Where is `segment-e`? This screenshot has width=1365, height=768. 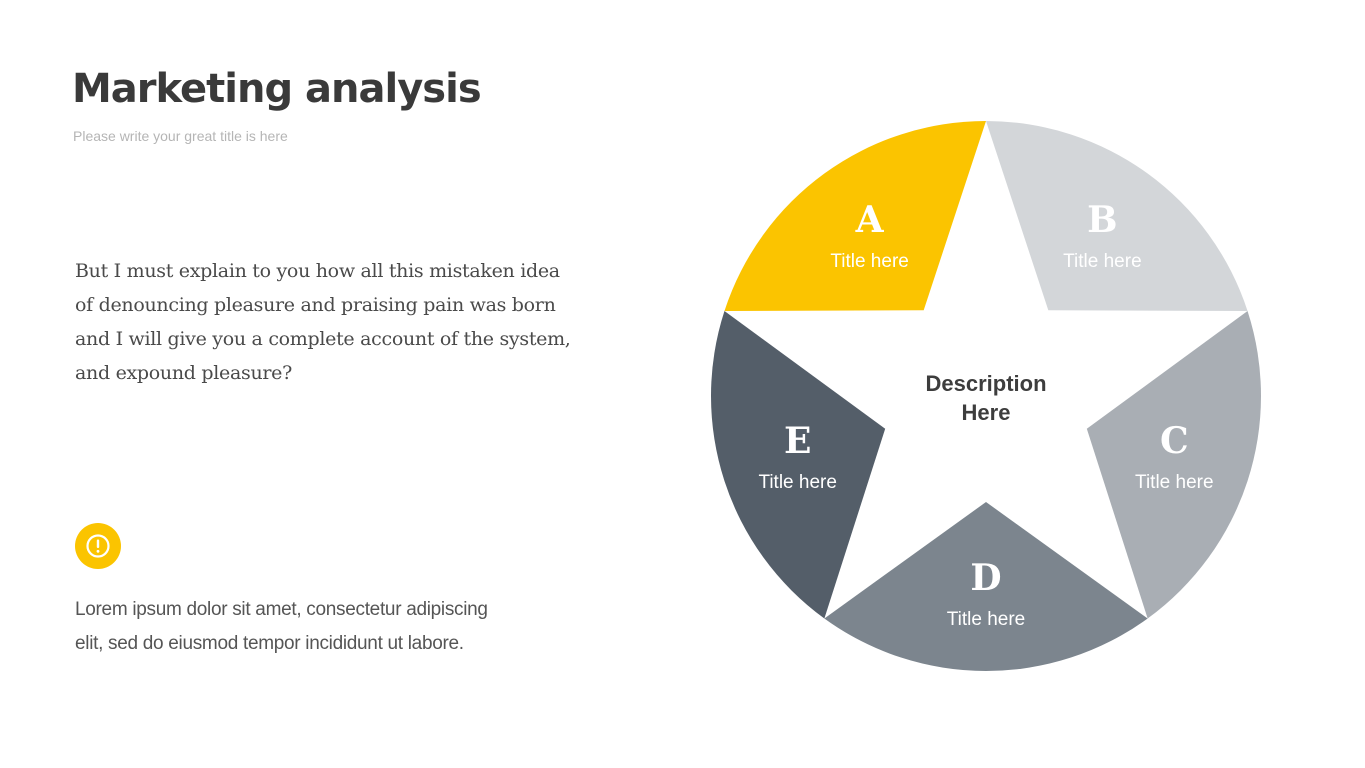 segment-e is located at coordinates (798, 465).